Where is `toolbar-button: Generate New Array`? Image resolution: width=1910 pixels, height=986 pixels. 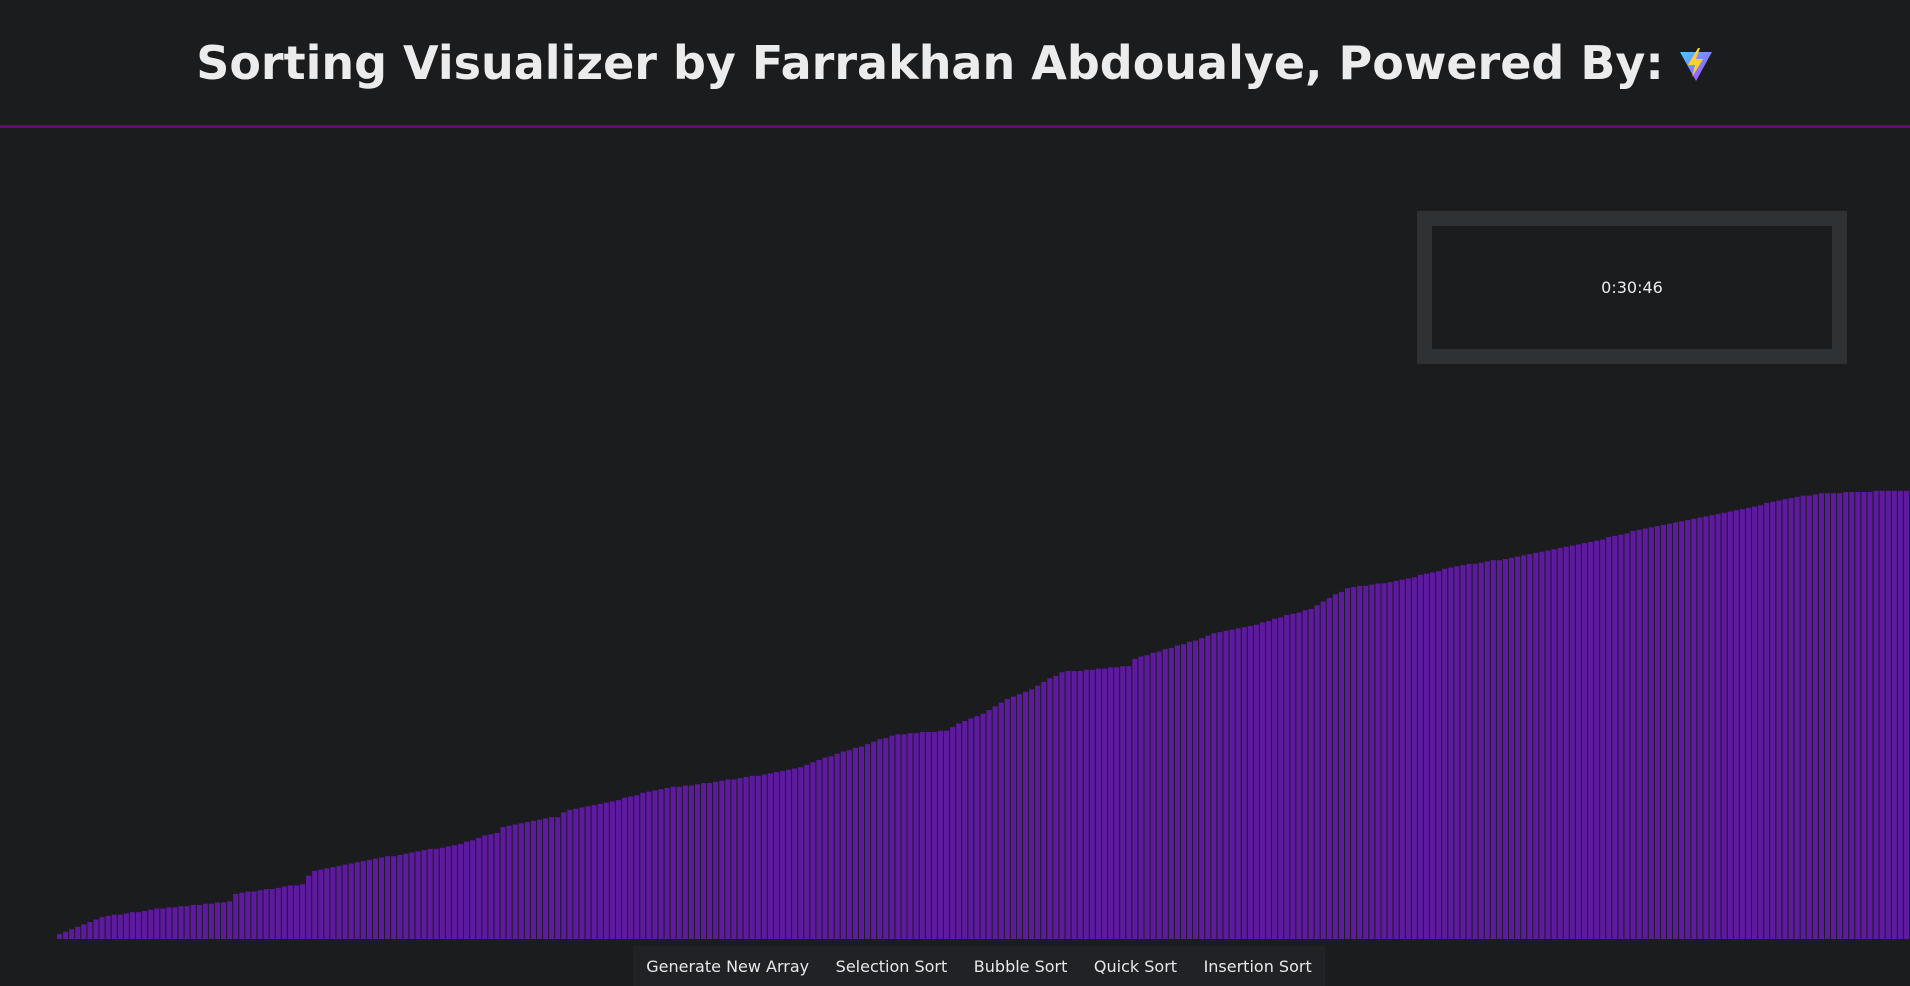
toolbar-button: Generate New Array is located at coordinates (727, 966).